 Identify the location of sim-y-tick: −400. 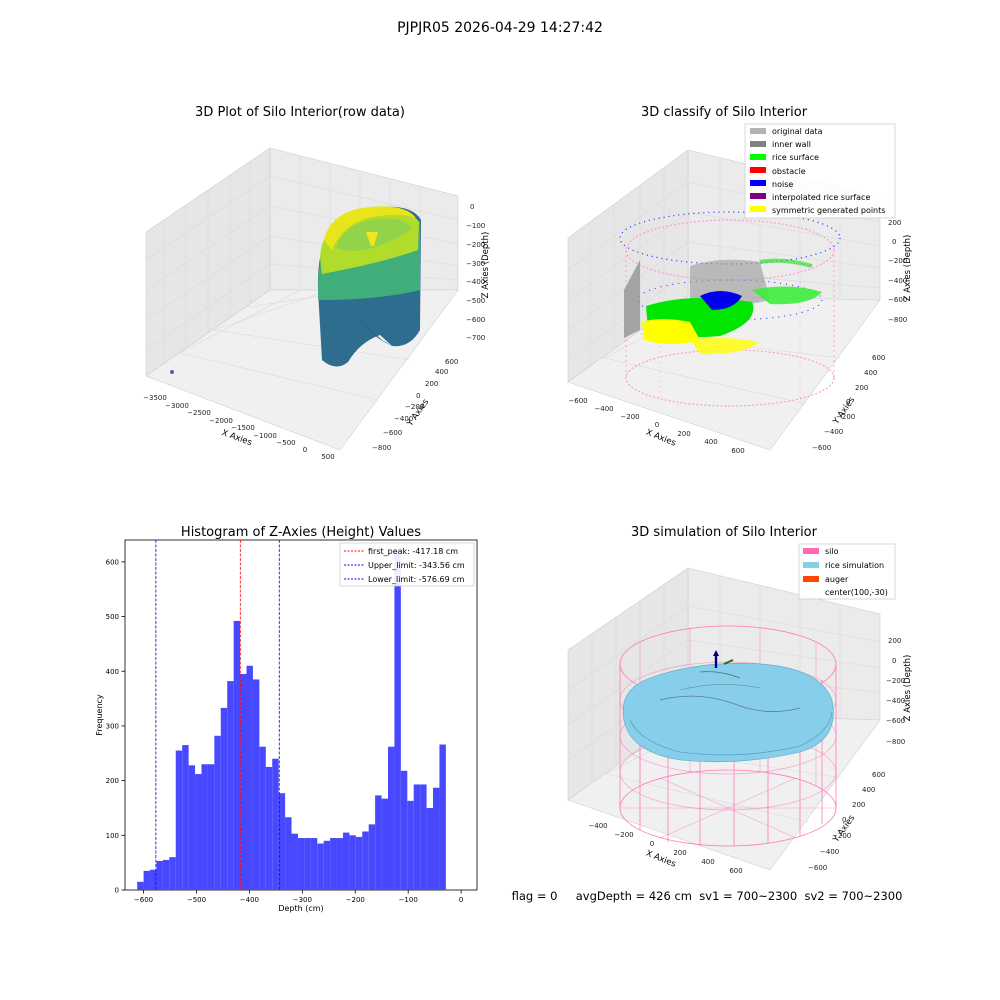
(829, 852).